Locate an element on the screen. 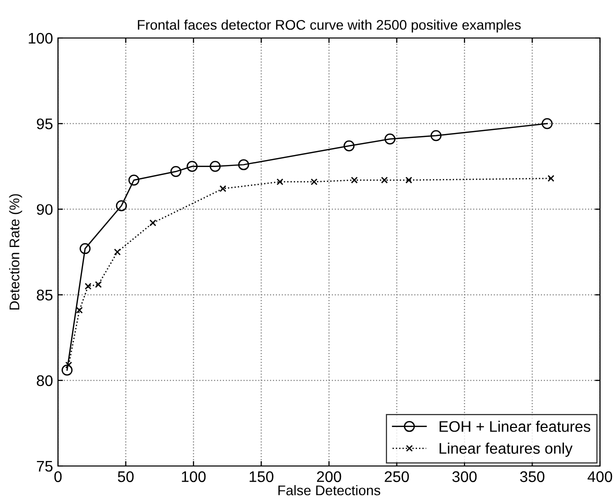 The width and height of the screenshot is (614, 501). x-tick-label: 300 is located at coordinates (464, 476).